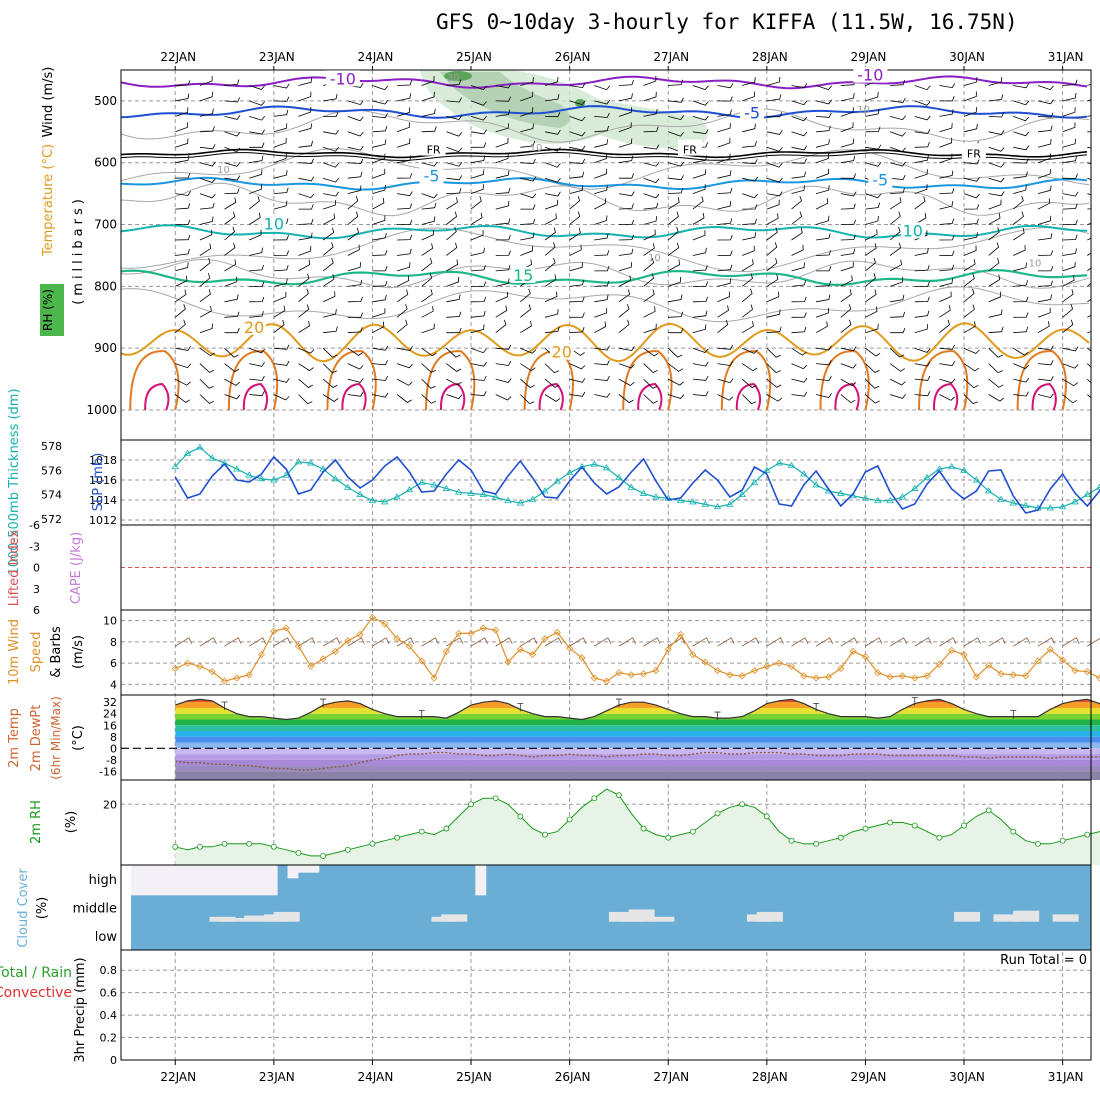 This screenshot has height=1100, width=1100. Describe the element at coordinates (78, 652) in the screenshot. I see `wind10m-units-label: (m/s)` at that location.